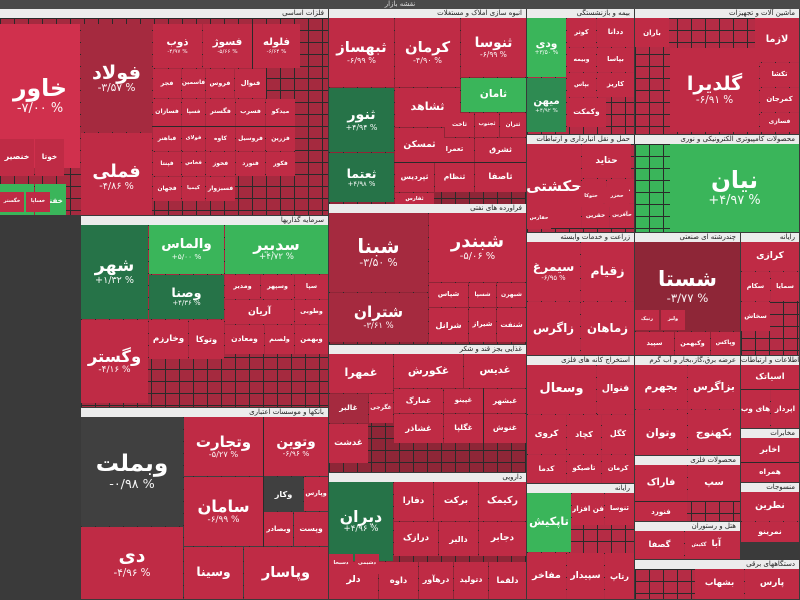 This screenshot has width=800, height=600. Describe the element at coordinates (661, 387) in the screenshot. I see `ticker-tile: بجهرم` at that location.